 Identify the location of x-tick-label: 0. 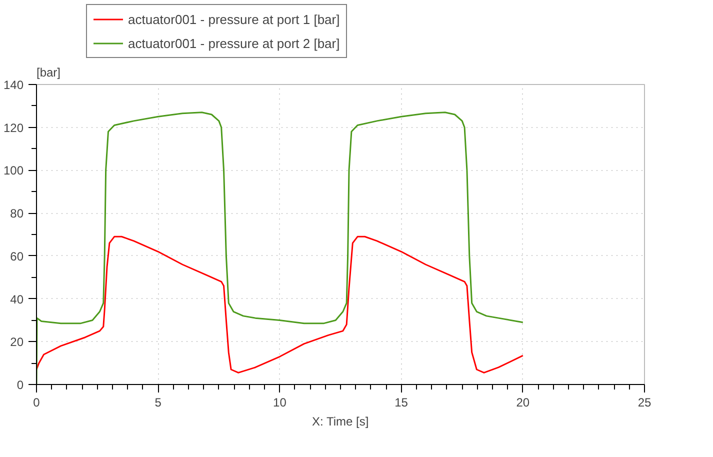
(36, 403).